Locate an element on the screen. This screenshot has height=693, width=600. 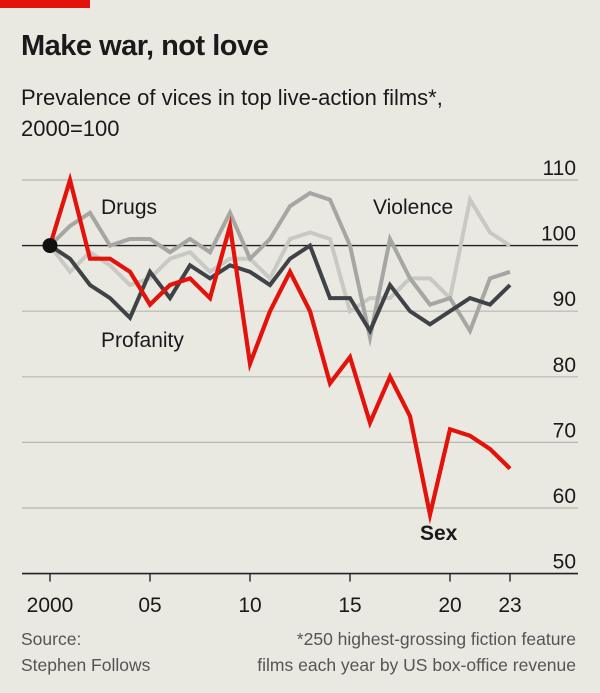
y-tick-label-90: 90 is located at coordinates (564, 299).